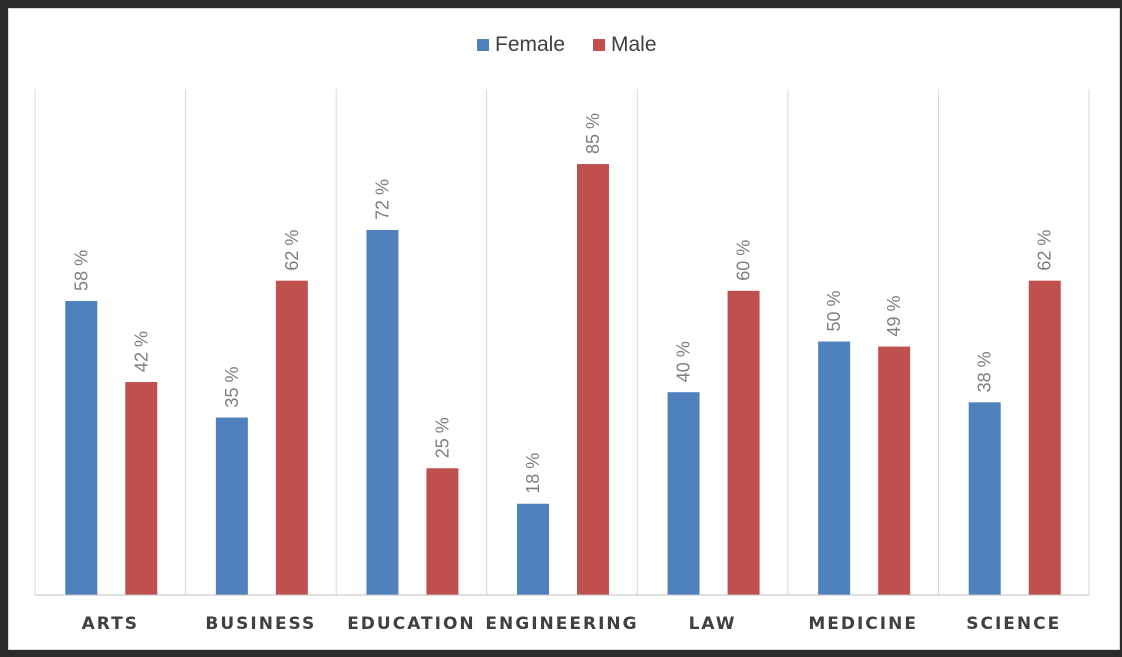  What do you see at coordinates (141, 488) in the screenshot?
I see `bar-male-arts` at bounding box center [141, 488].